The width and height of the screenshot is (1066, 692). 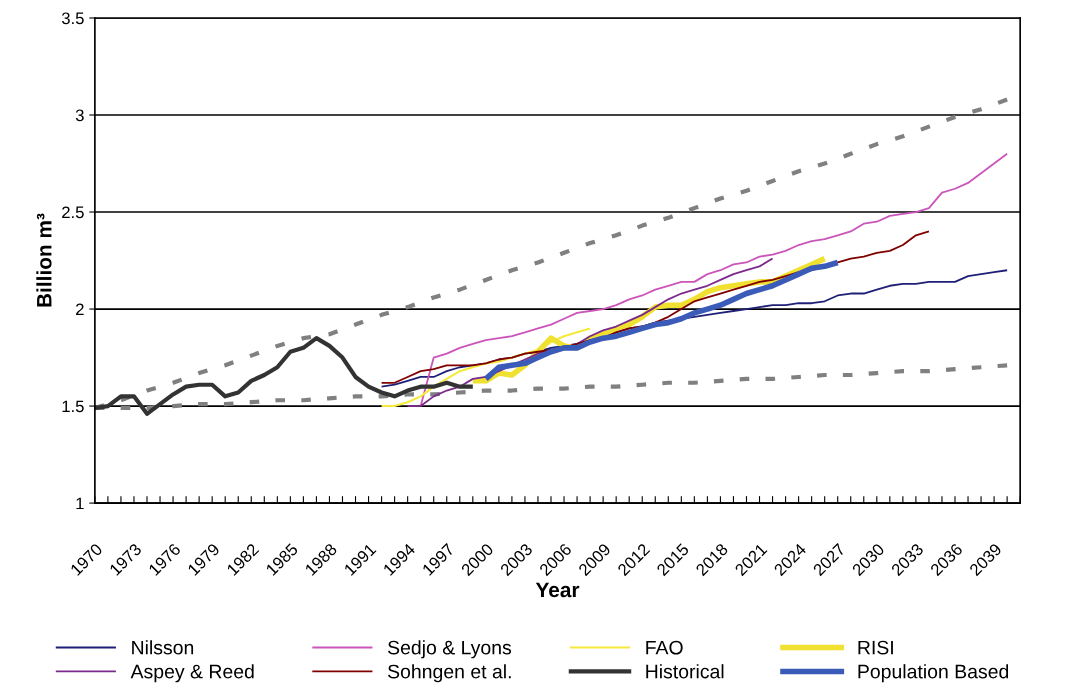 What do you see at coordinates (664, 647) in the screenshot?
I see `legend-label: FAO` at bounding box center [664, 647].